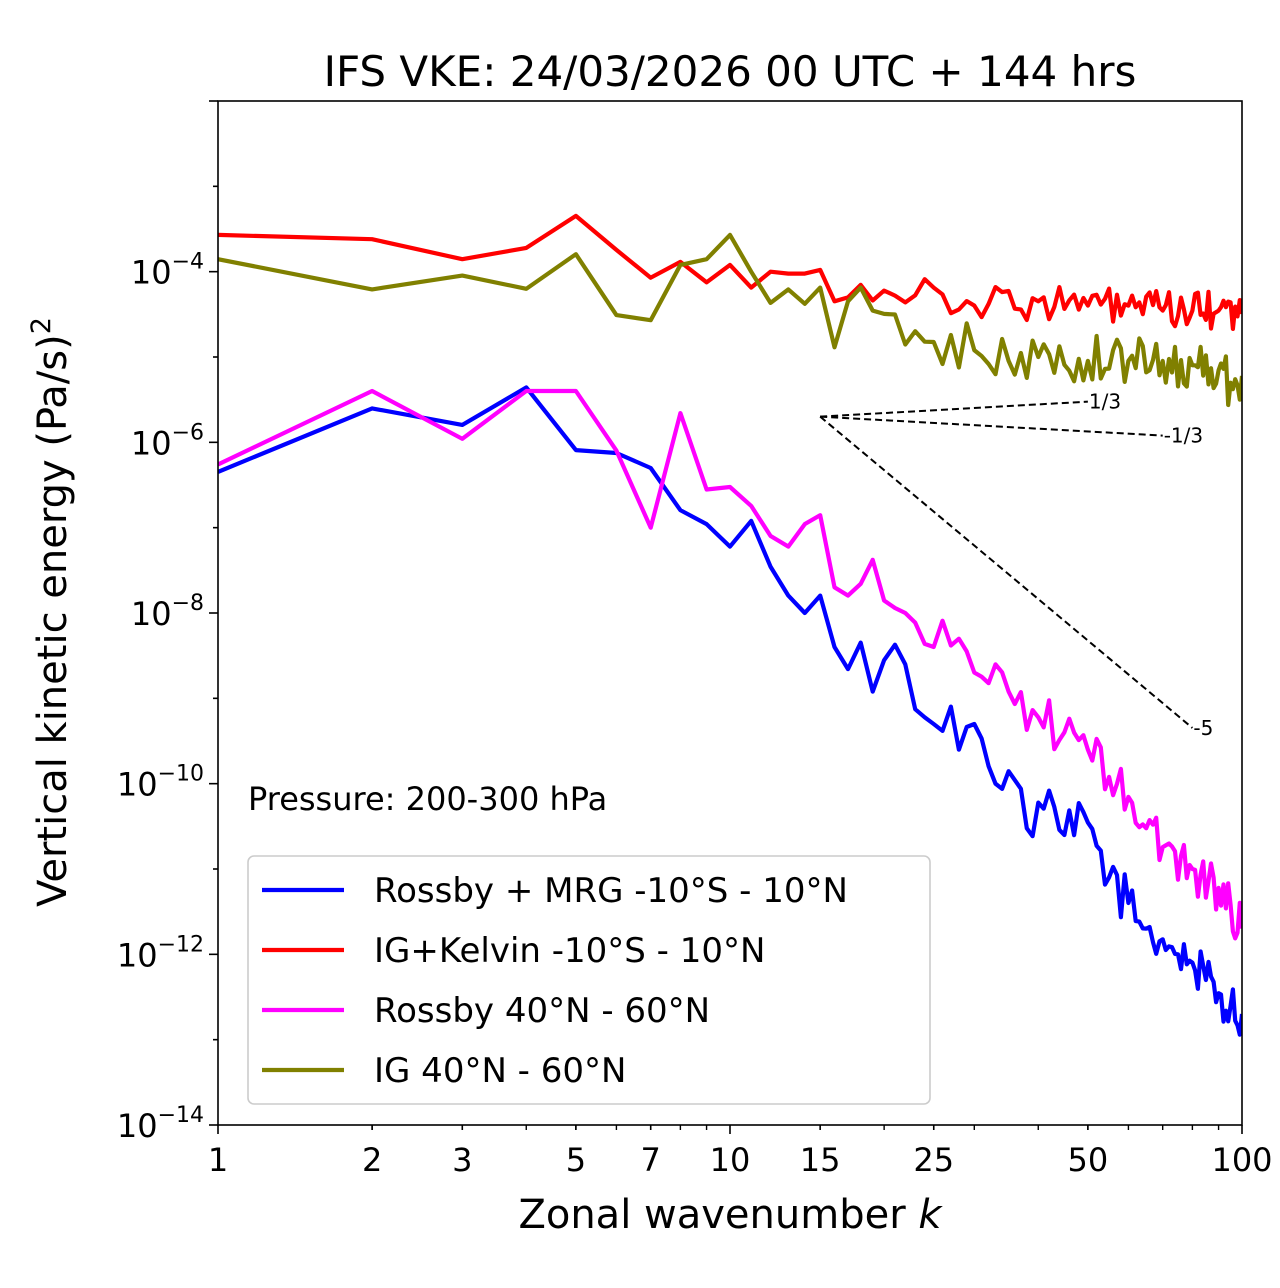  What do you see at coordinates (53, 620) in the screenshot?
I see `y-axis-label-text: Vertical kinetic energy (Pa/s)` at bounding box center [53, 620].